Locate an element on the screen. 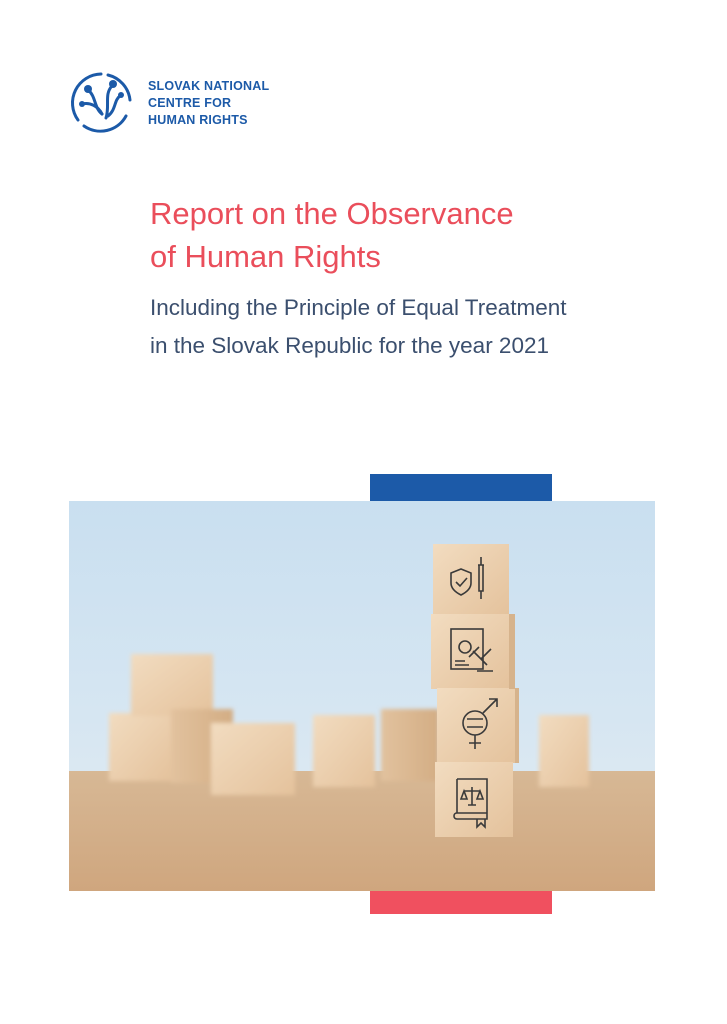  top-accent-bar is located at coordinates (461, 487).